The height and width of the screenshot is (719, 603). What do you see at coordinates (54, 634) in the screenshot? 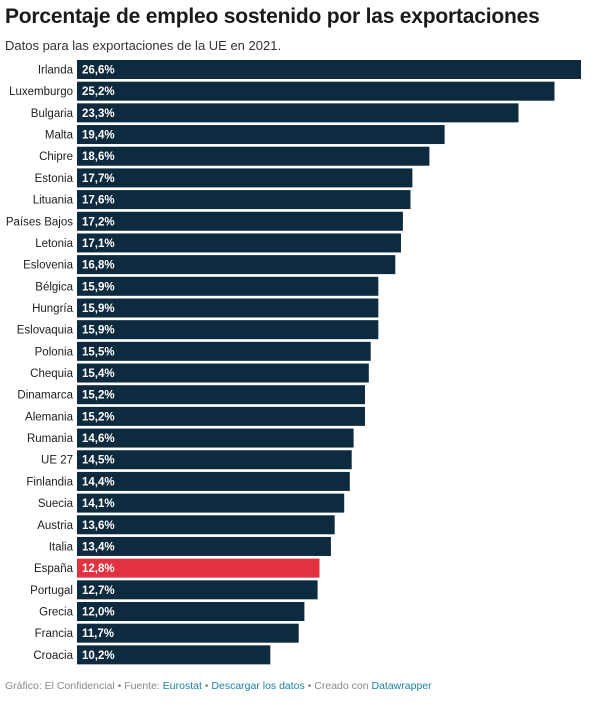
I see `category-label: Francia` at bounding box center [54, 634].